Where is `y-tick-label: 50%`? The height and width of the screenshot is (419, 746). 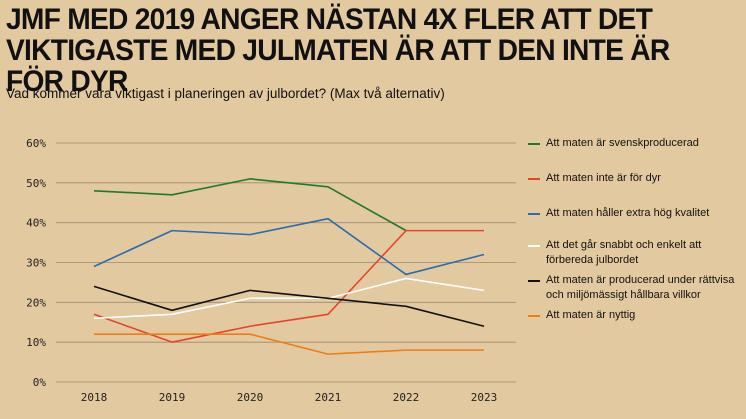
y-tick-label: 50% is located at coordinates (36, 183).